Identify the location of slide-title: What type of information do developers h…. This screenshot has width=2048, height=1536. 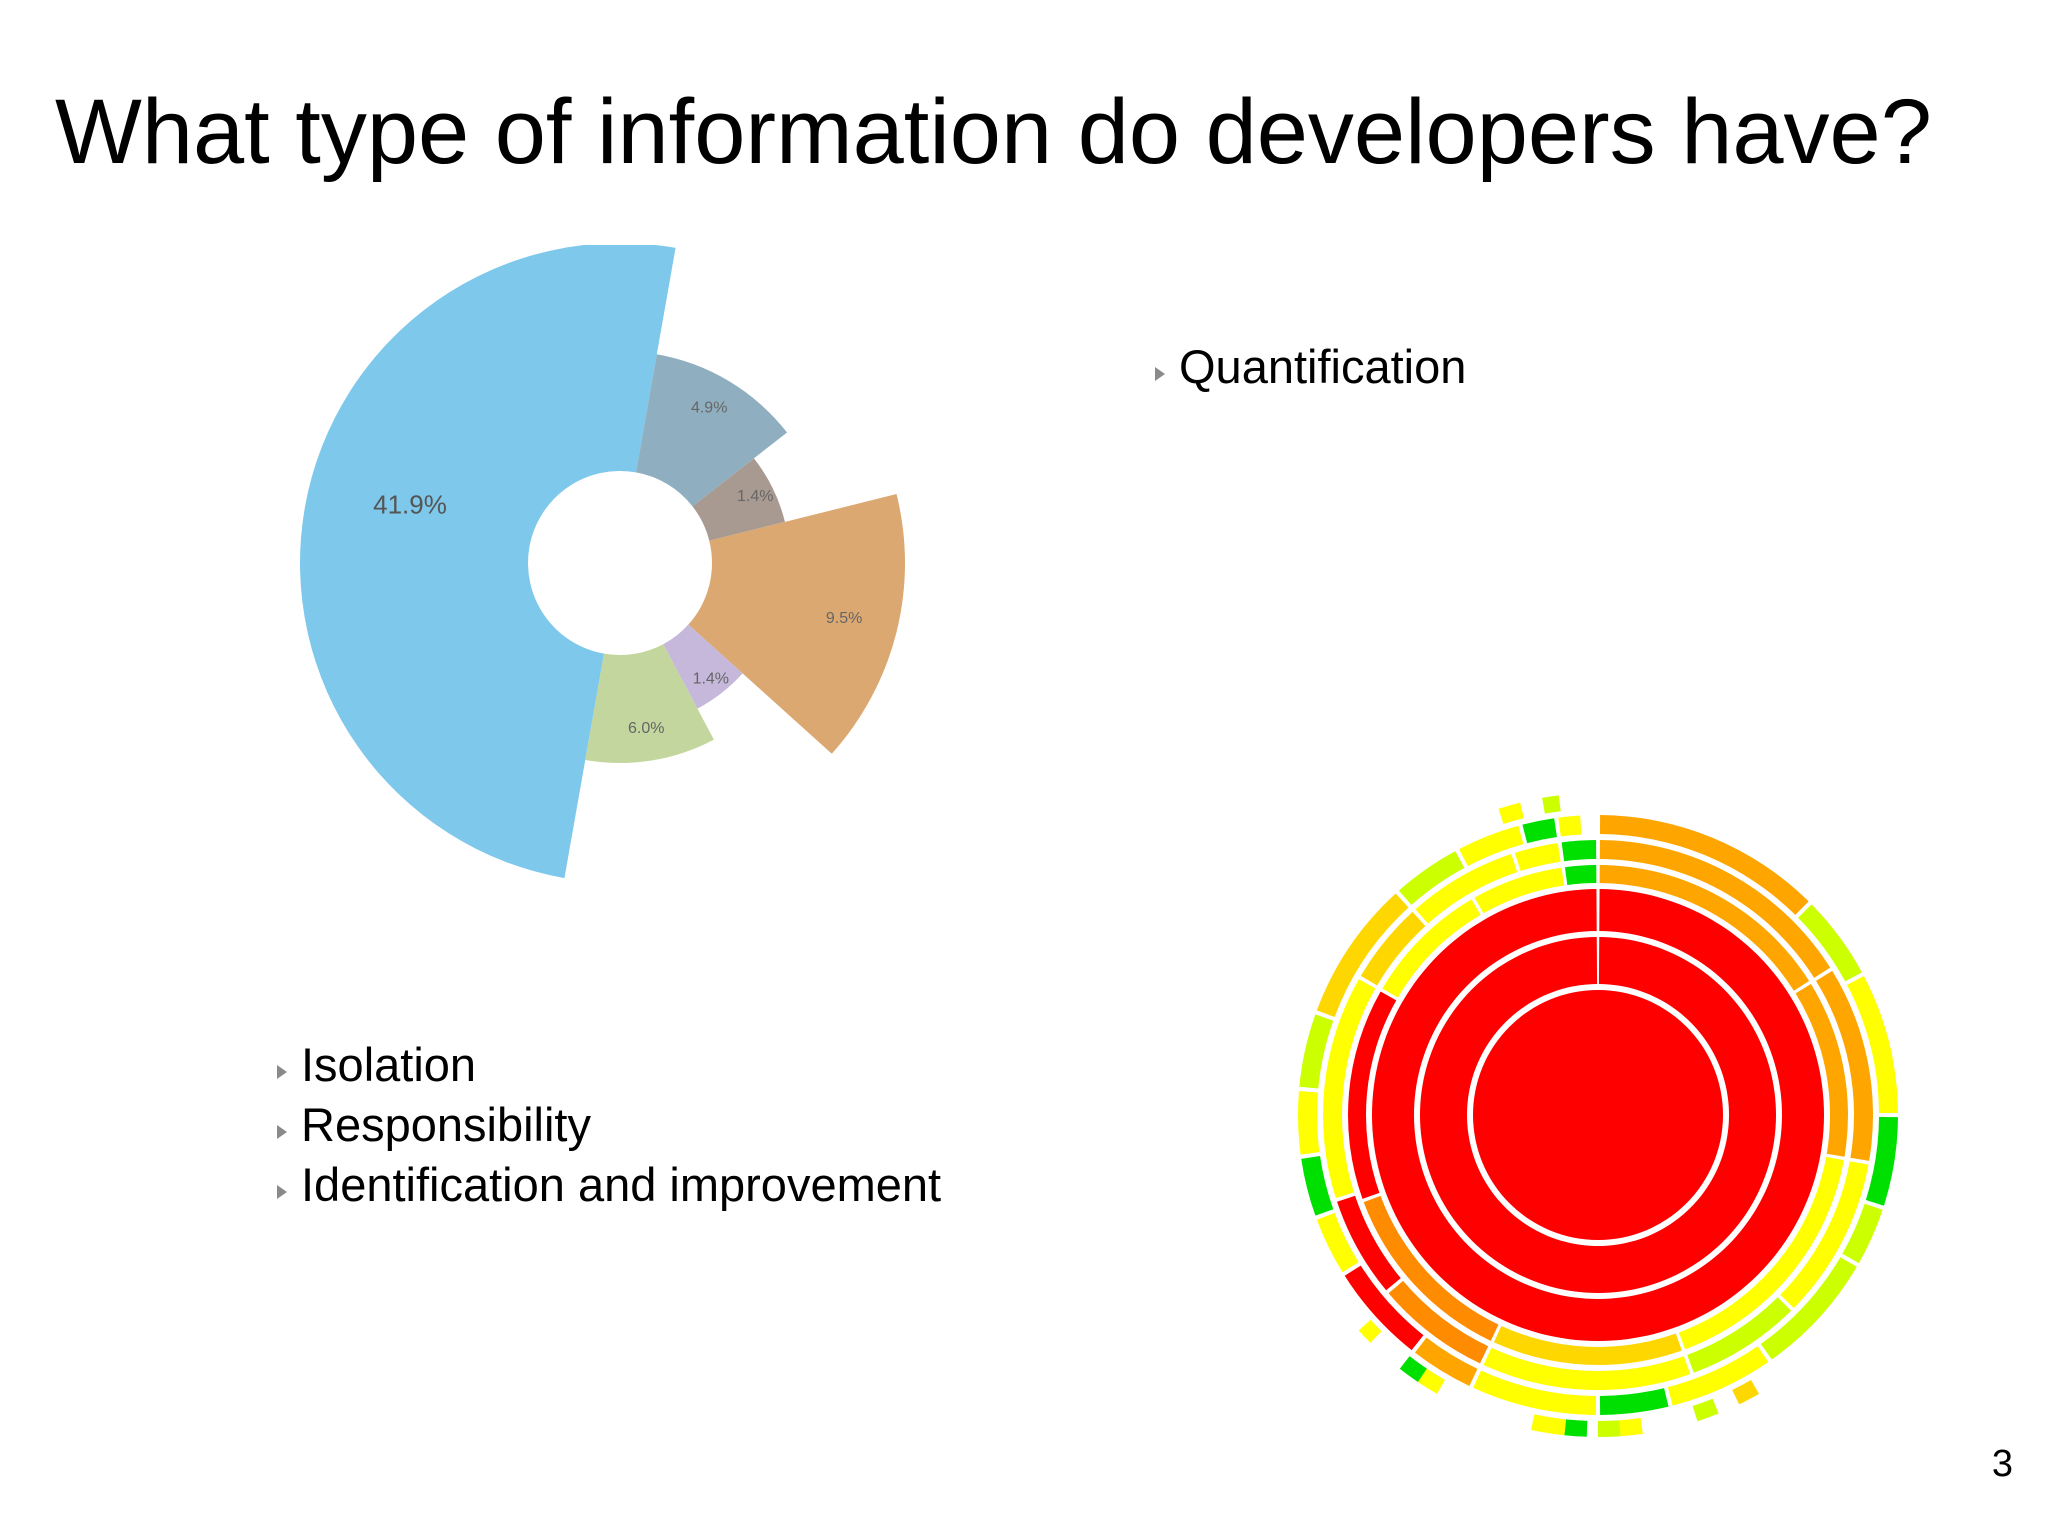
(993, 132).